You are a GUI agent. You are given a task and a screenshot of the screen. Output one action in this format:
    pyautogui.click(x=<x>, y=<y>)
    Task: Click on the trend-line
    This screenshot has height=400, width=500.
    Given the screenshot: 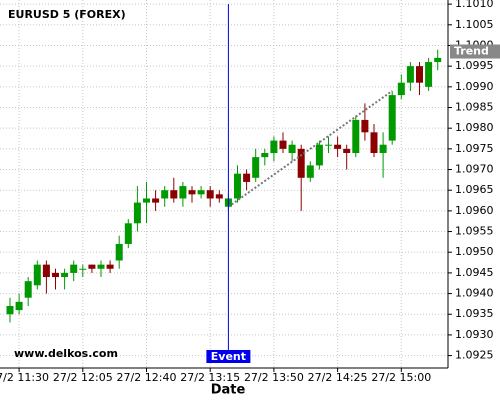 What is the action you would take?
    pyautogui.click(x=310, y=149)
    